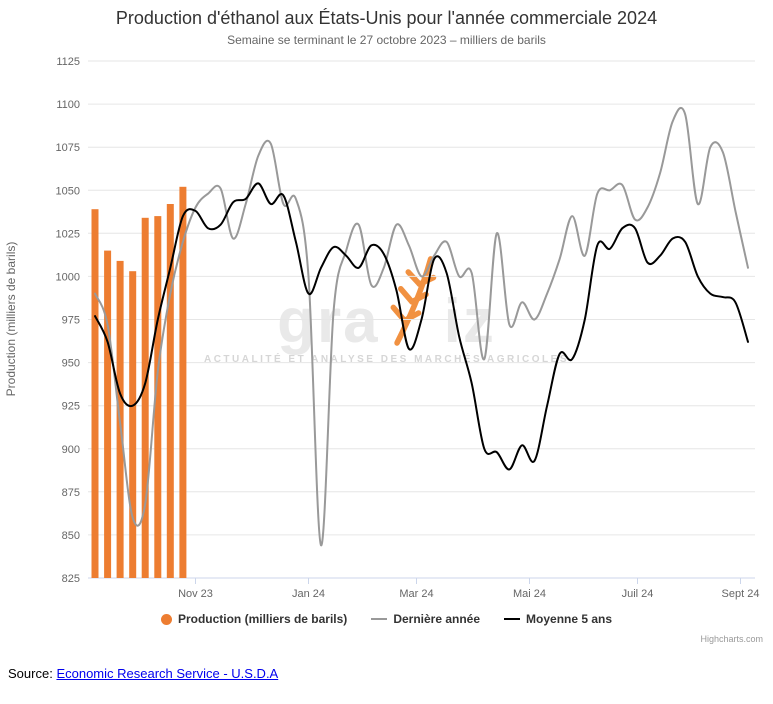 The height and width of the screenshot is (704, 773). Describe the element at coordinates (68, 105) in the screenshot. I see `svg-text: 1100` at that location.